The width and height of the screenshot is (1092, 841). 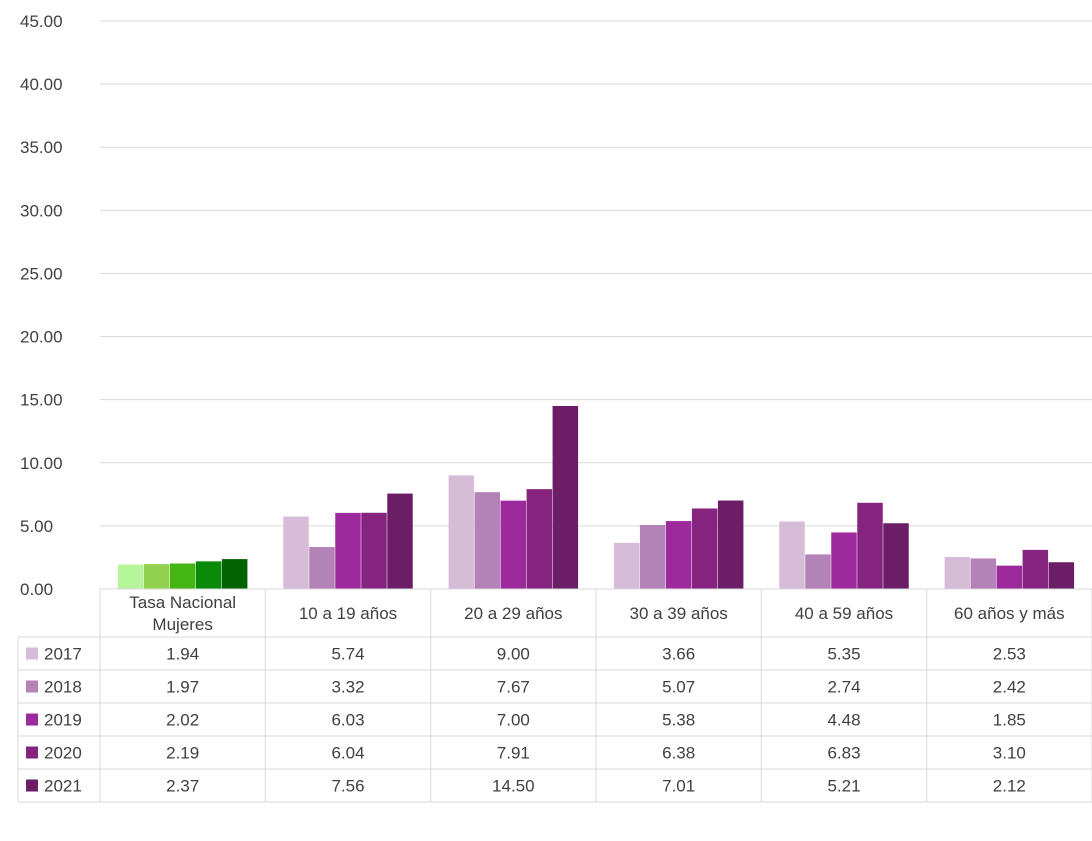 What do you see at coordinates (347, 654) in the screenshot?
I see `data-table-value: 5.74` at bounding box center [347, 654].